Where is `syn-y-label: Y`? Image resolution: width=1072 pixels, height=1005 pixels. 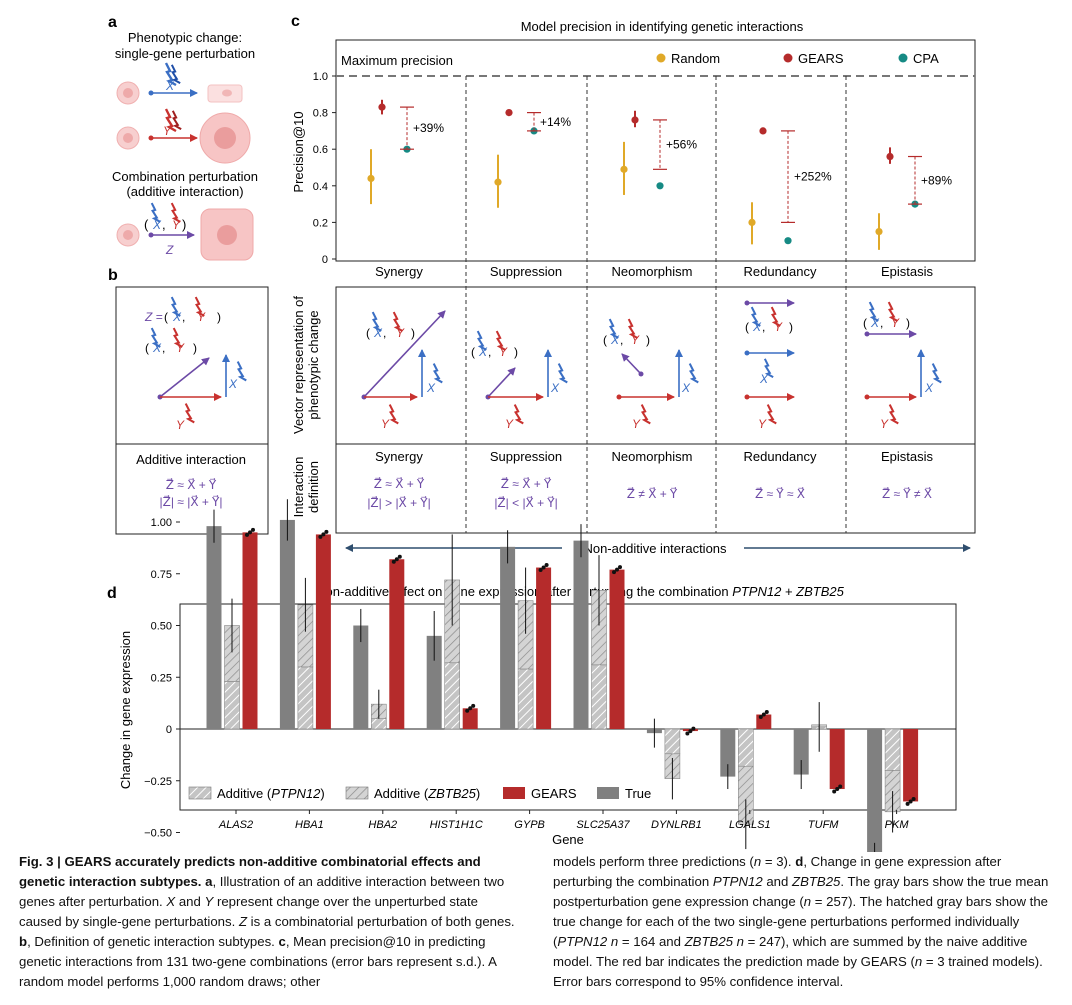
syn-y-label: Y is located at coordinates (400, 333).